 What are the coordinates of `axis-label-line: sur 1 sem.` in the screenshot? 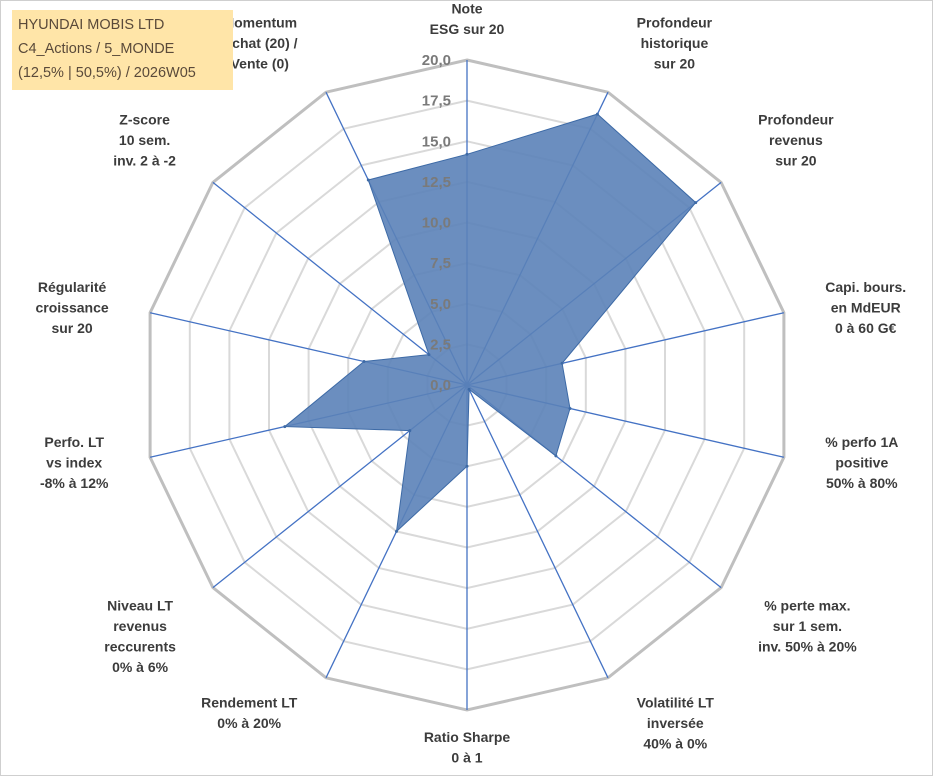 It's located at (807, 626).